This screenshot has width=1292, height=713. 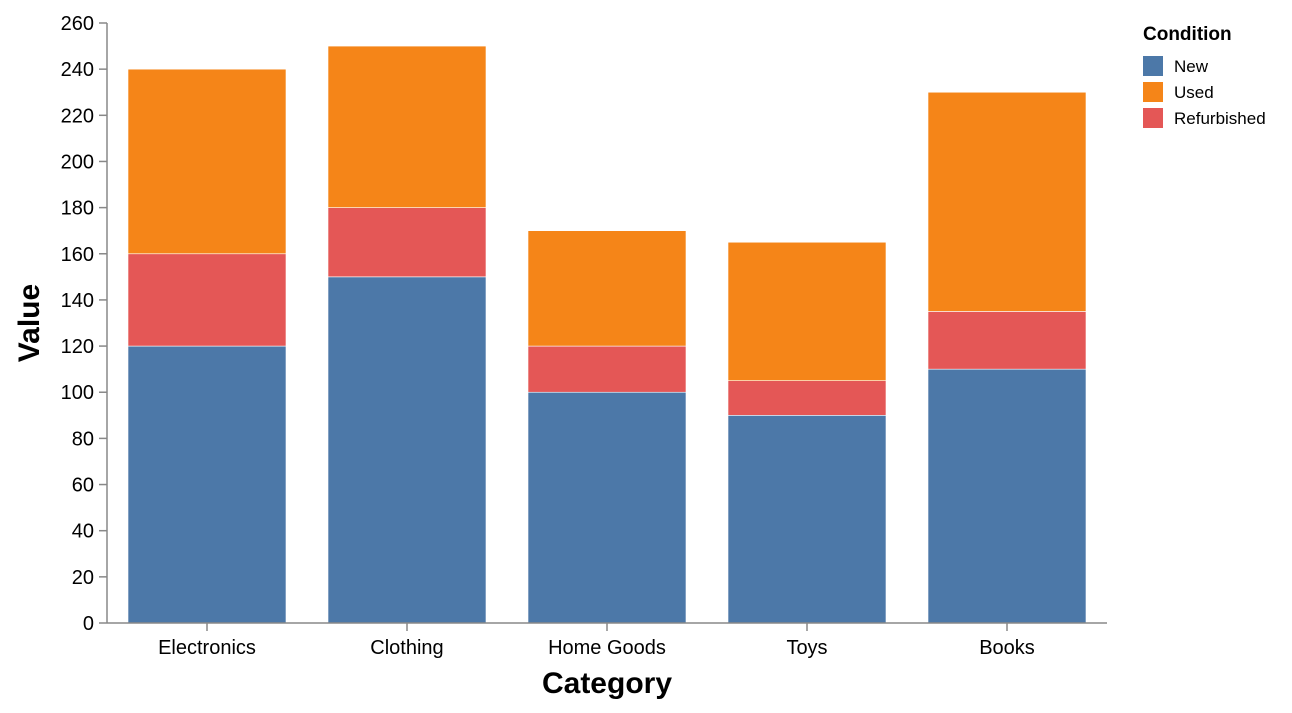 I want to click on bar-books-refurbished, so click(x=1007, y=340).